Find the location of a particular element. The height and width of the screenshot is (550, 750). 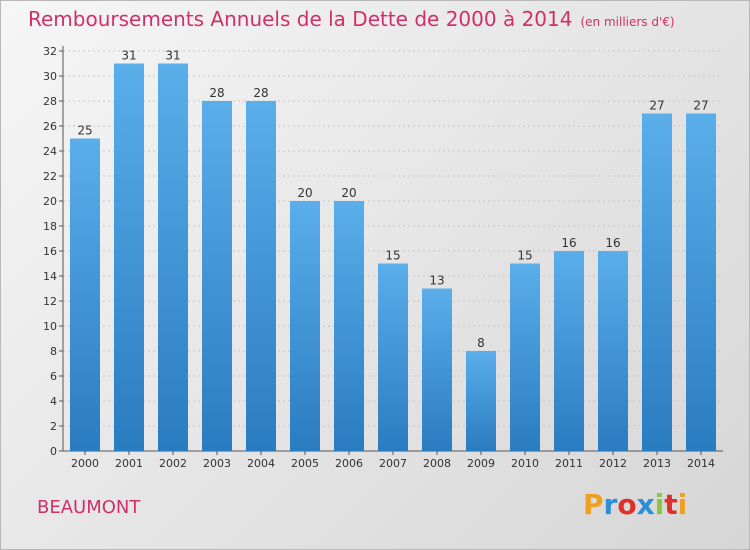

value-label-2005: 20 is located at coordinates (304, 193).